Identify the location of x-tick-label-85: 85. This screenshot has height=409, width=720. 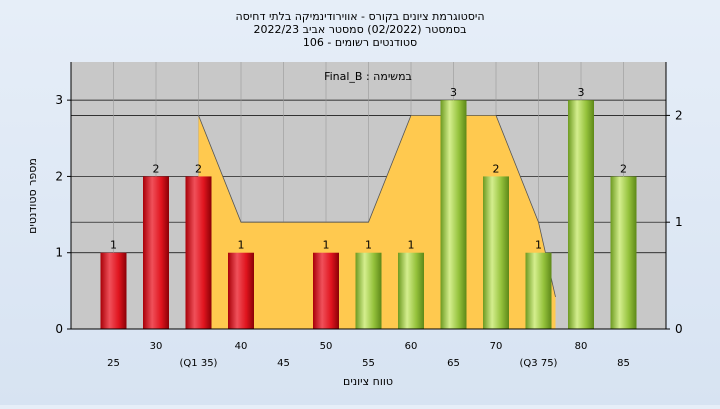
(623, 363).